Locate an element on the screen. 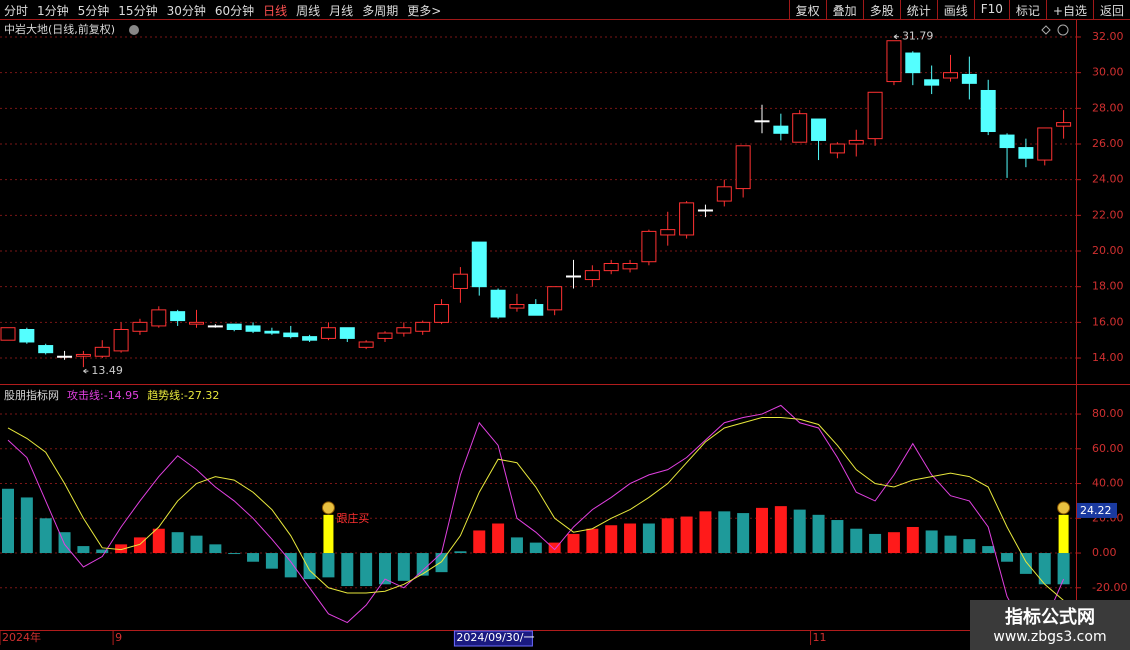  period-tab: 多周期 is located at coordinates (380, 11).